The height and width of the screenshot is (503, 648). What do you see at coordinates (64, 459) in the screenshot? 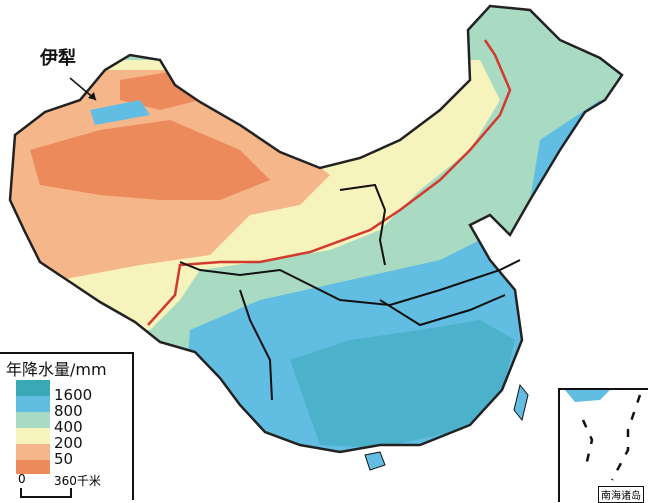
I see `legend-label: 50` at bounding box center [64, 459].